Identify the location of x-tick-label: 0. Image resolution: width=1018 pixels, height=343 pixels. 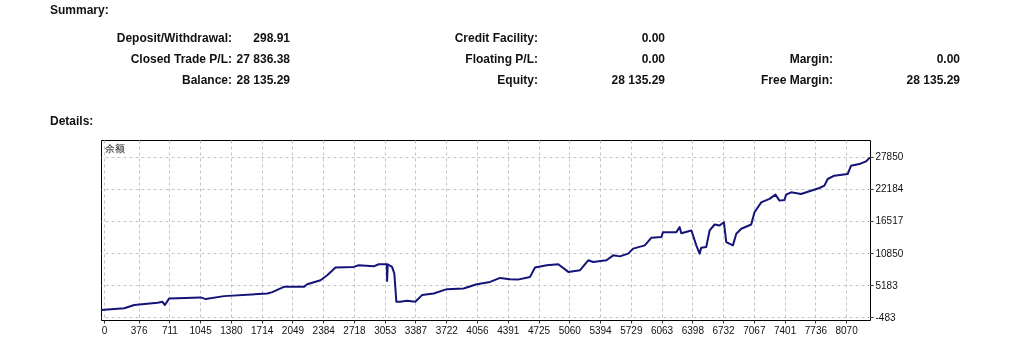
(104, 330).